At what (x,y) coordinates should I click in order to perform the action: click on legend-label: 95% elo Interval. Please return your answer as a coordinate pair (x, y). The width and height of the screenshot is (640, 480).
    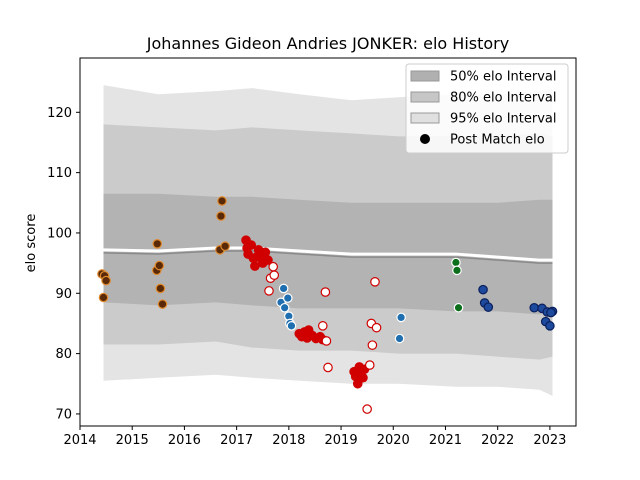
    Looking at the image, I should click on (503, 119).